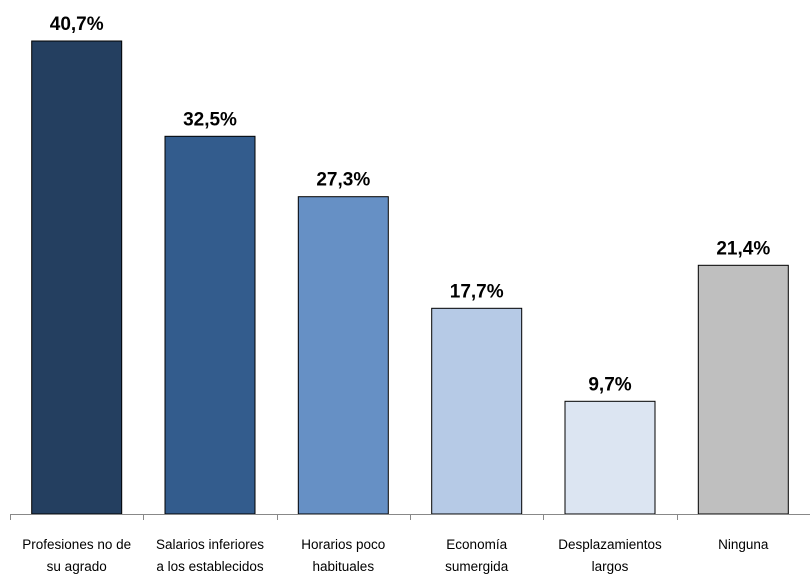  I want to click on bar-value-label: 40,7%, so click(77, 24).